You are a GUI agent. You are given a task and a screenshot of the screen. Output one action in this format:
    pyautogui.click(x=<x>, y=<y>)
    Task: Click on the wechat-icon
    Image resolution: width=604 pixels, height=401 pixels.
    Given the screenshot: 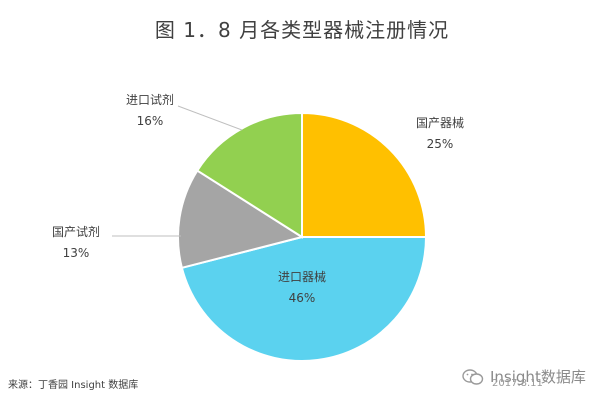 What is the action you would take?
    pyautogui.click(x=473, y=376)
    